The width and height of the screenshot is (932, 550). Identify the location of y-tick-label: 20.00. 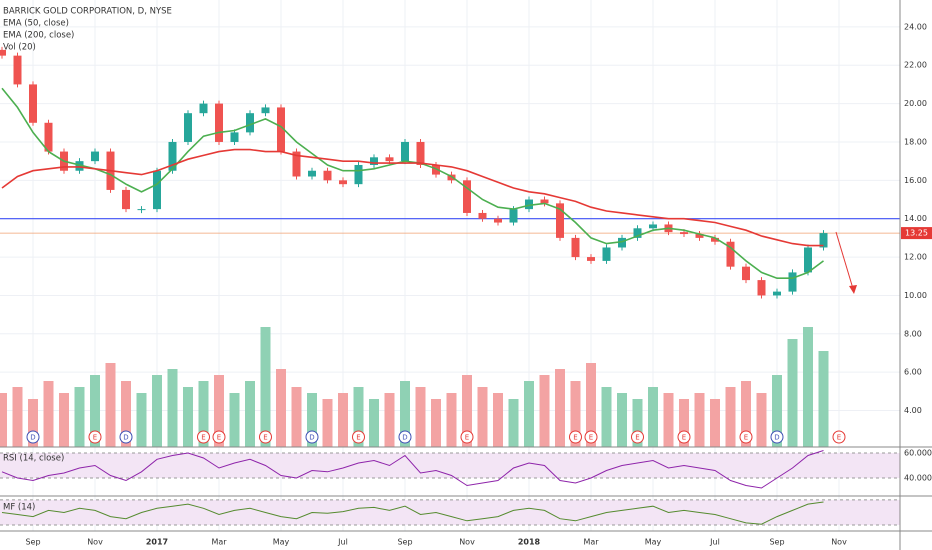
(915, 103).